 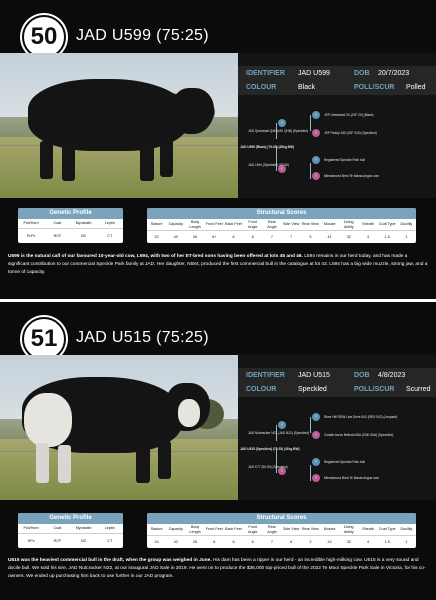 What do you see at coordinates (349, 115) in the screenshot?
I see `pedigree-sire-sire: JSF Unmarked 20 (JSF 20) (Black)` at bounding box center [349, 115].